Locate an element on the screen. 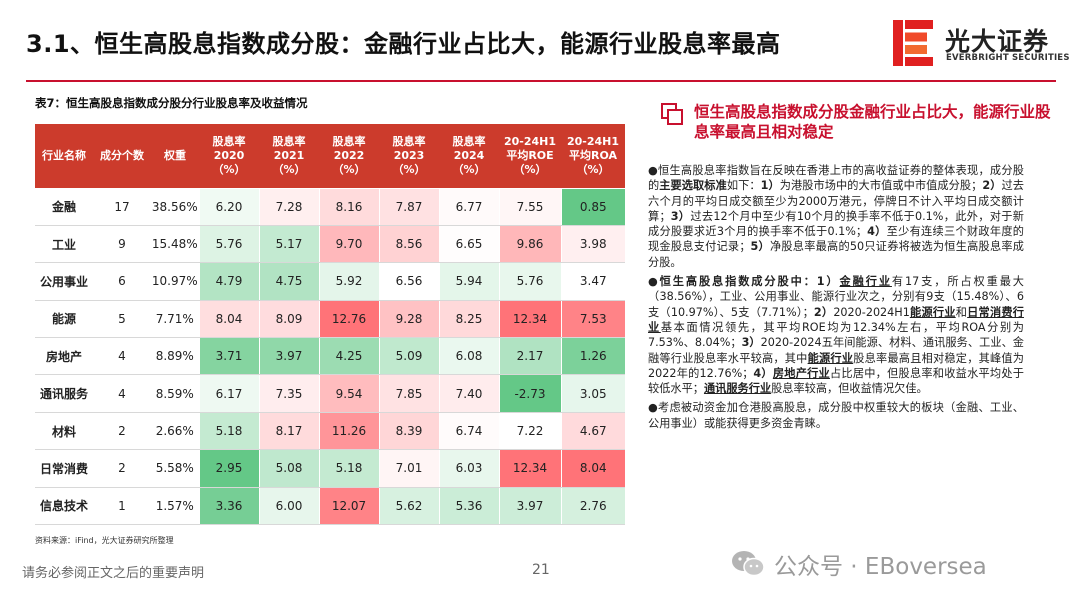 This screenshot has height=608, width=1080. table-cell: 6.56 is located at coordinates (408, 281).